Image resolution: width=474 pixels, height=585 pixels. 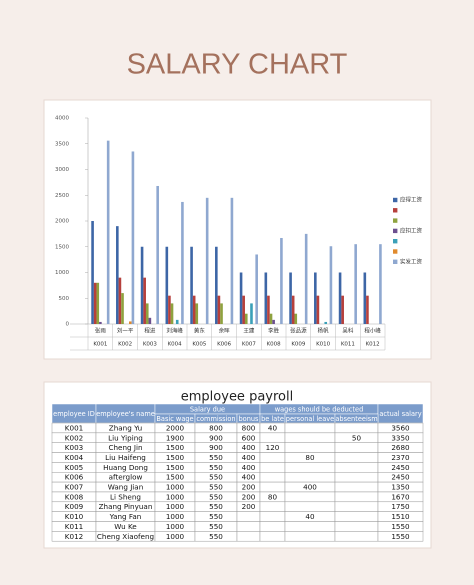 What do you see at coordinates (126, 477) in the screenshot?
I see `cell-text: afterglow` at bounding box center [126, 477].